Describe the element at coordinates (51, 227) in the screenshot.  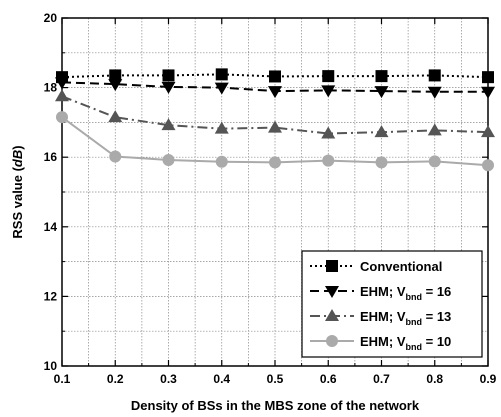
I see `y-tick-label: 14` at that location.